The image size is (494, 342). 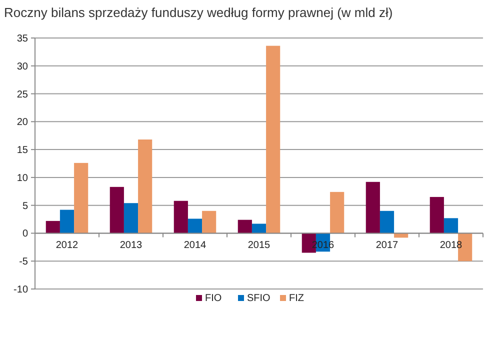 What do you see at coordinates (131, 246) in the screenshot?
I see `x-tick-label: 2013` at bounding box center [131, 246].